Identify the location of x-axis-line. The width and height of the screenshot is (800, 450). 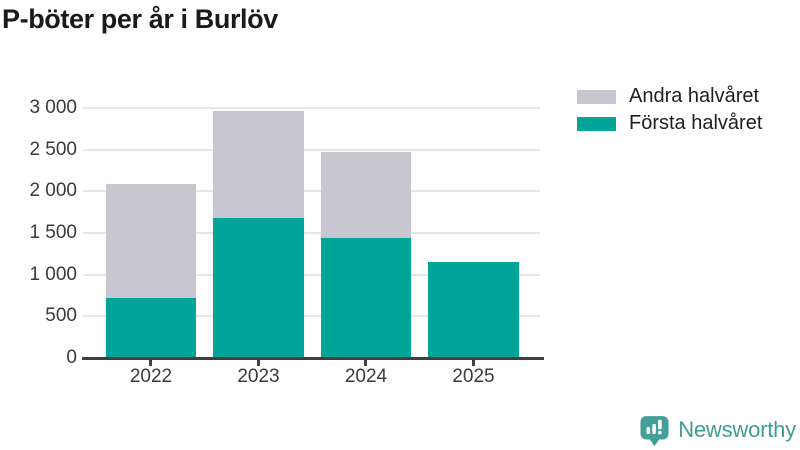
(313, 358).